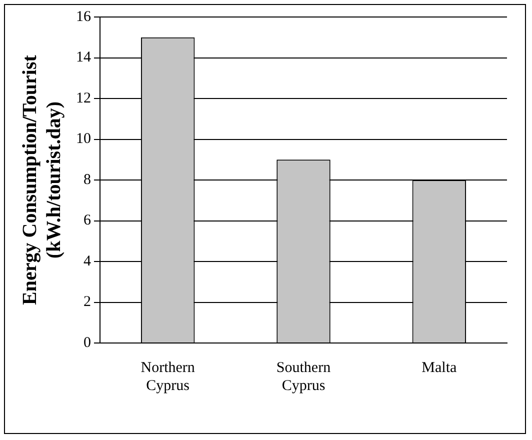 Image resolution: width=532 pixels, height=440 pixels. Describe the element at coordinates (83, 98) in the screenshot. I see `y-tick-label: 12` at that location.